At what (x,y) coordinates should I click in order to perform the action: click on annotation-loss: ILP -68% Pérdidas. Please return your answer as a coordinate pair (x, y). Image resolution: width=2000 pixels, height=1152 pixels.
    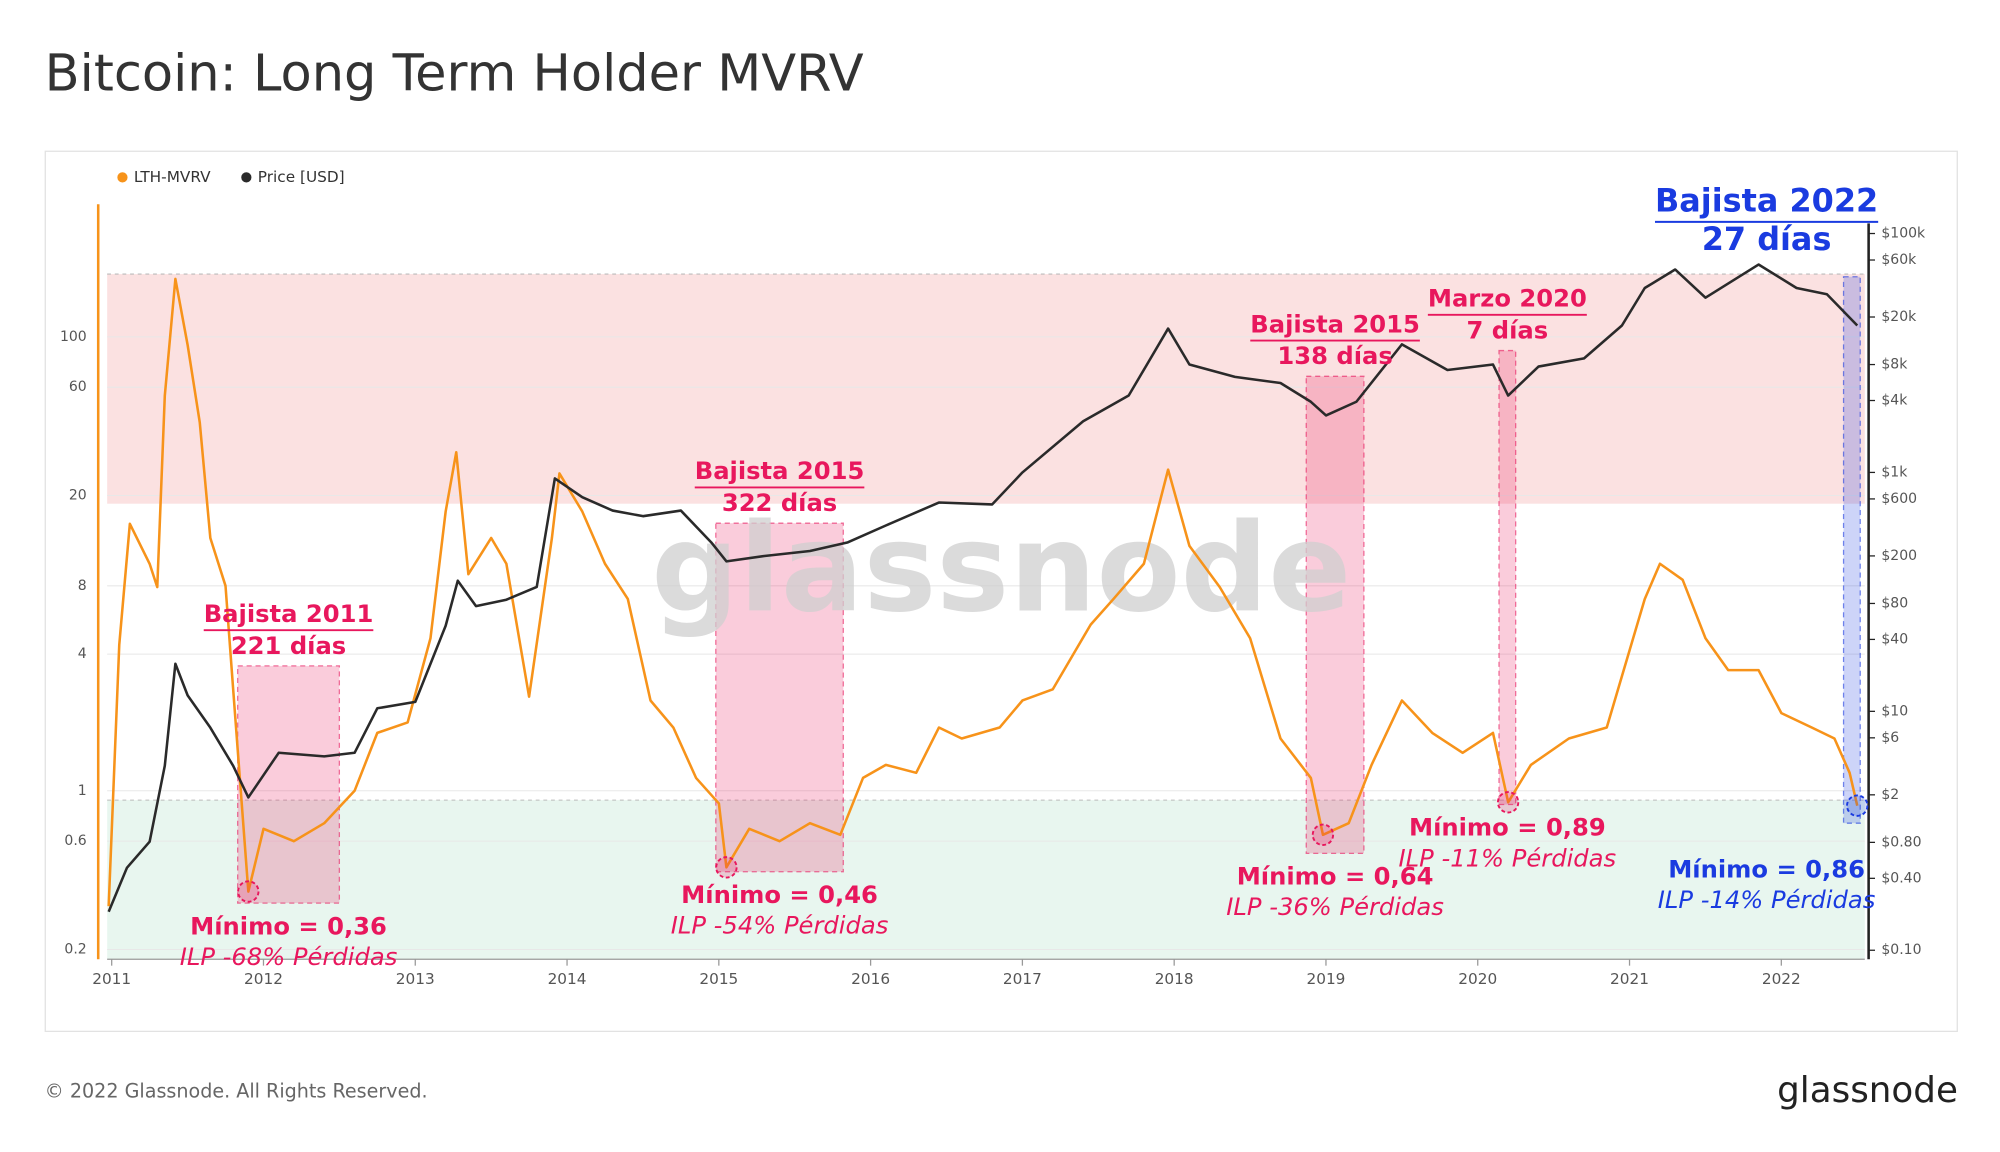
    Looking at the image, I should click on (289, 957).